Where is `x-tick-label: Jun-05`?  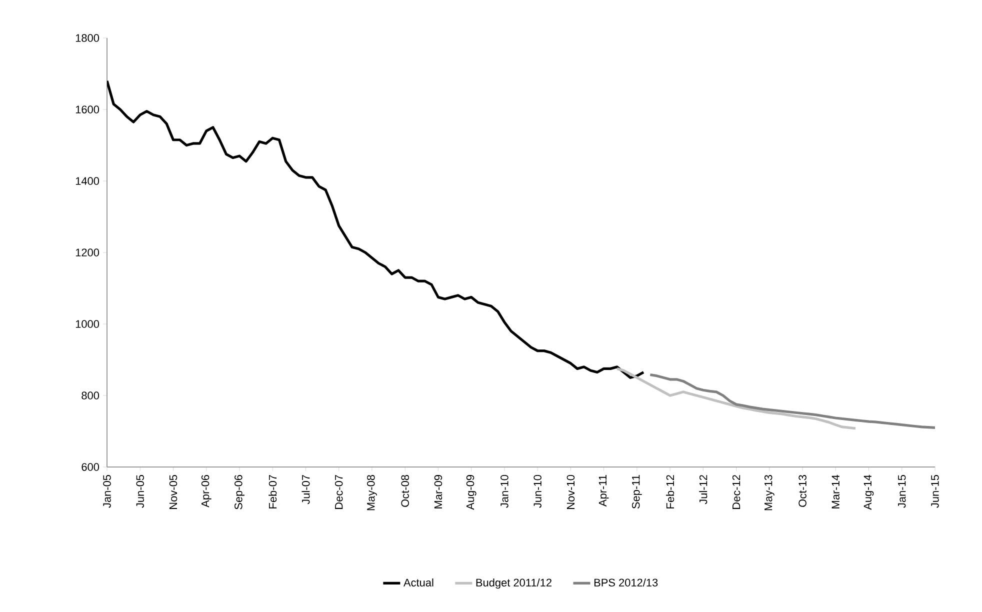
x-tick-label: Jun-05 is located at coordinates (140, 491).